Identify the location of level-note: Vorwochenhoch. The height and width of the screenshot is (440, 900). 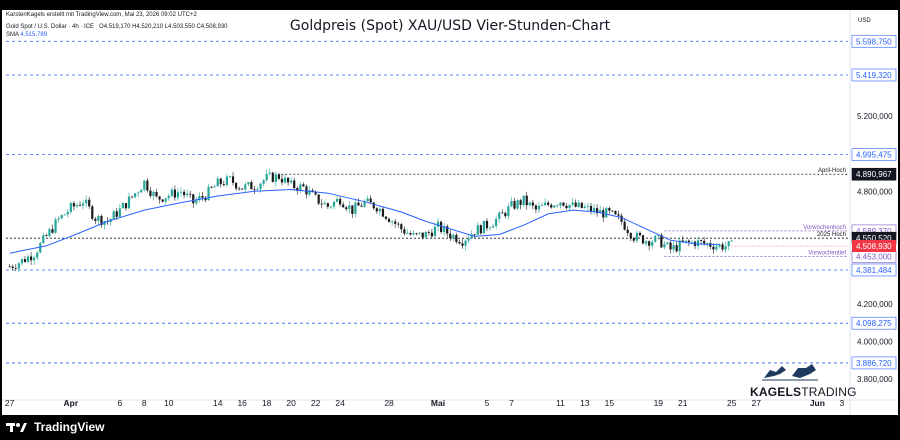
(824, 228).